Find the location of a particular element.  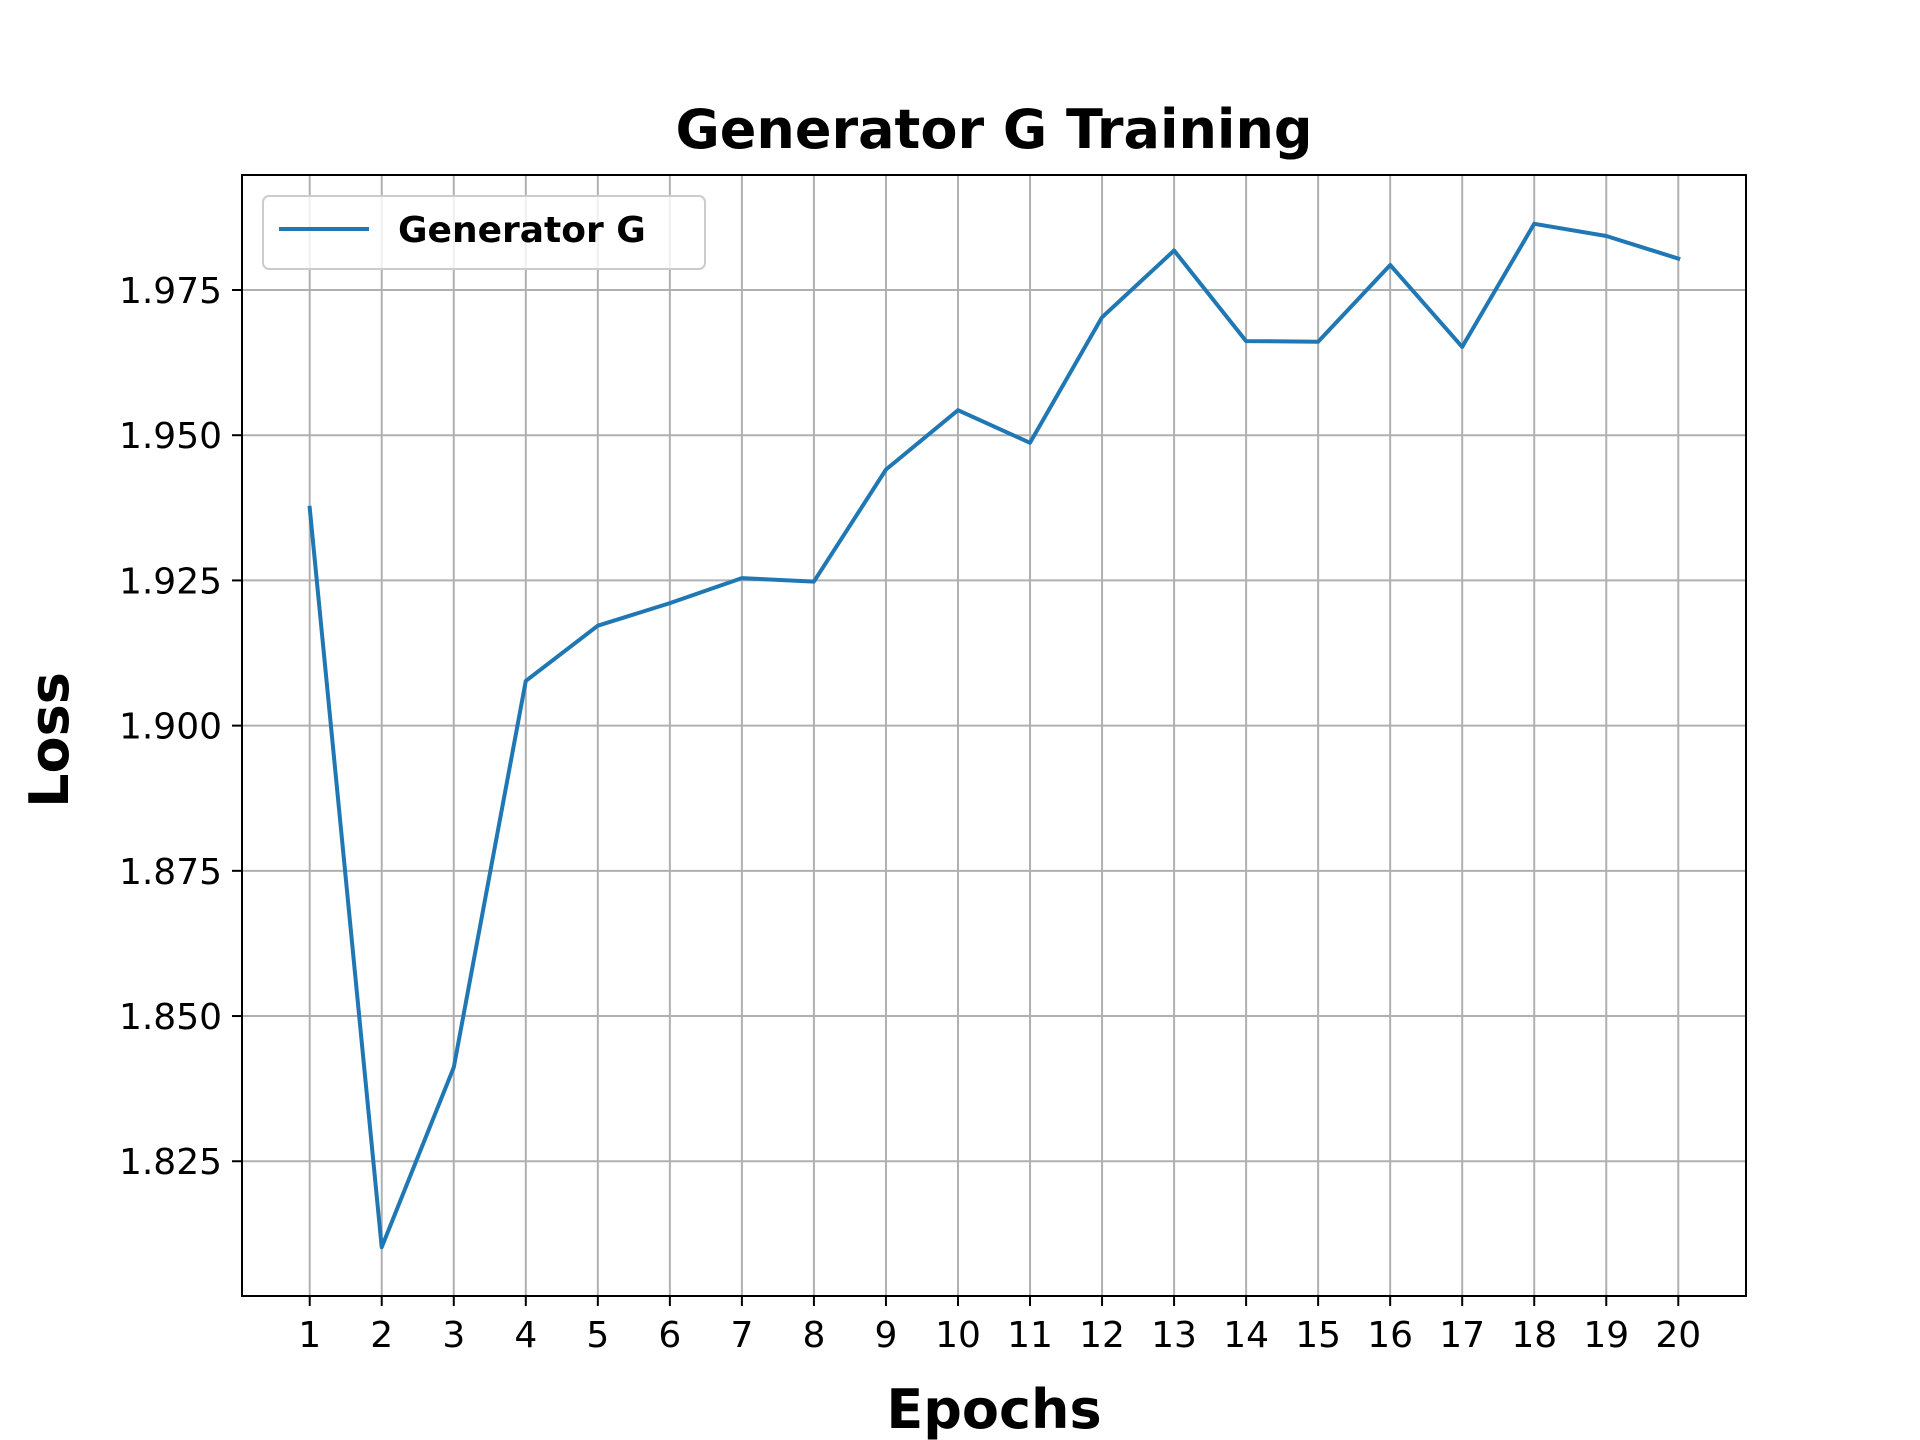

x-tick-label: 9 is located at coordinates (886, 1335).